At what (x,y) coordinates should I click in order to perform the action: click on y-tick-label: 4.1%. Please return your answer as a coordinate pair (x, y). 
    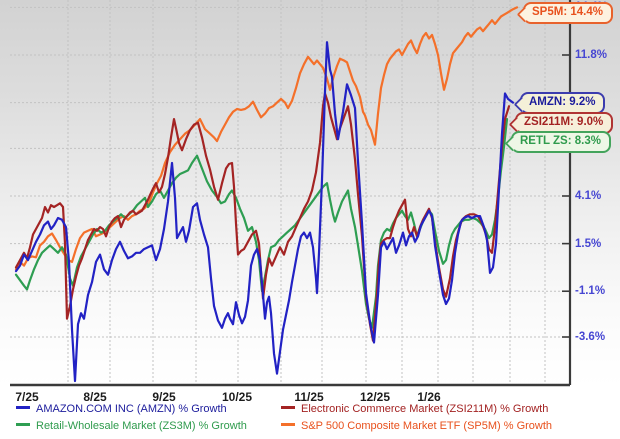
    Looking at the image, I should click on (588, 196).